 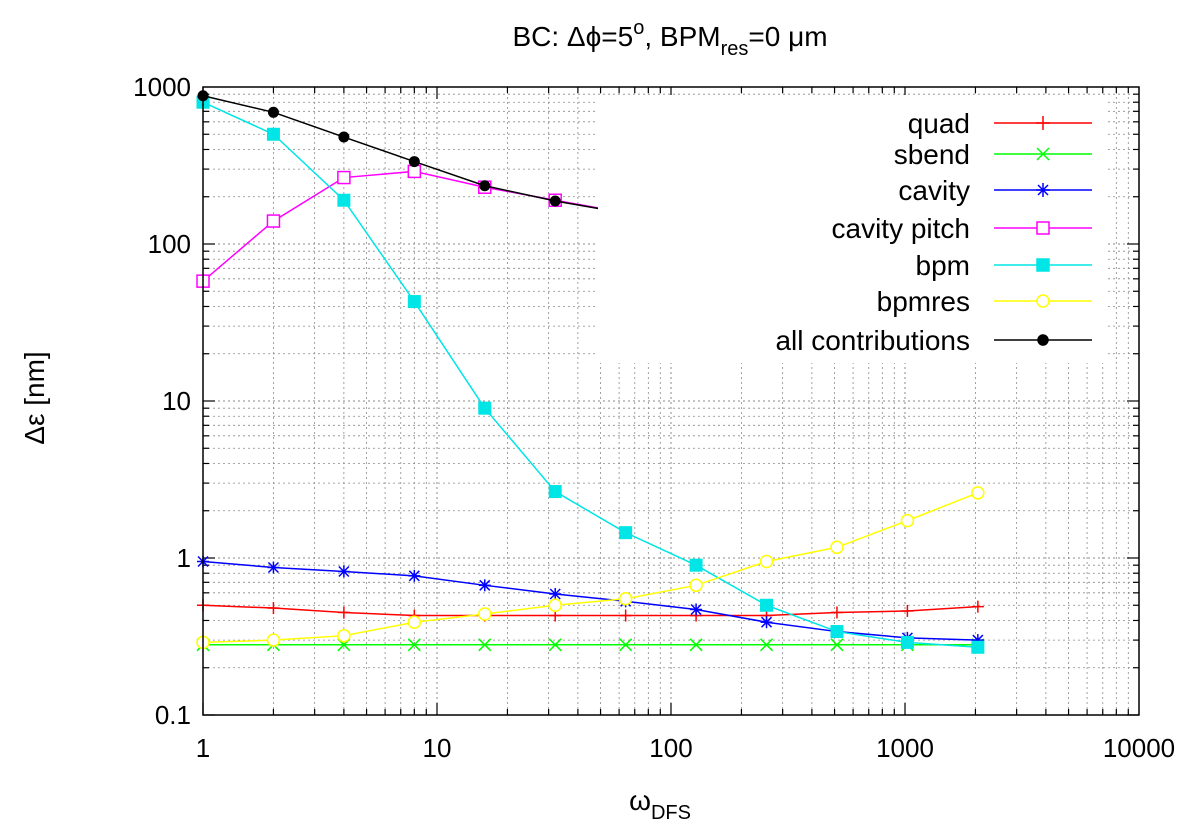 I want to click on chart-title: BC: Δϕ=5o, BPMres=0 μm, so click(x=669, y=38).